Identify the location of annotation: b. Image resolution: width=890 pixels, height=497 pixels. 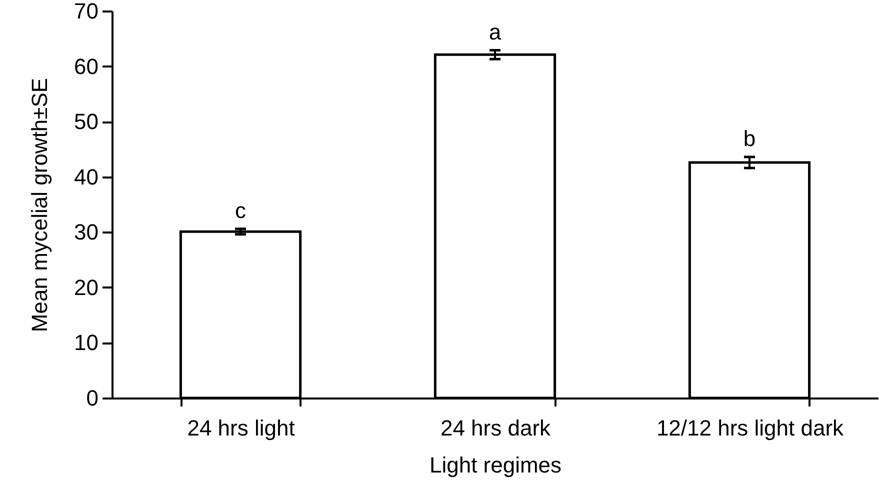
(749, 138).